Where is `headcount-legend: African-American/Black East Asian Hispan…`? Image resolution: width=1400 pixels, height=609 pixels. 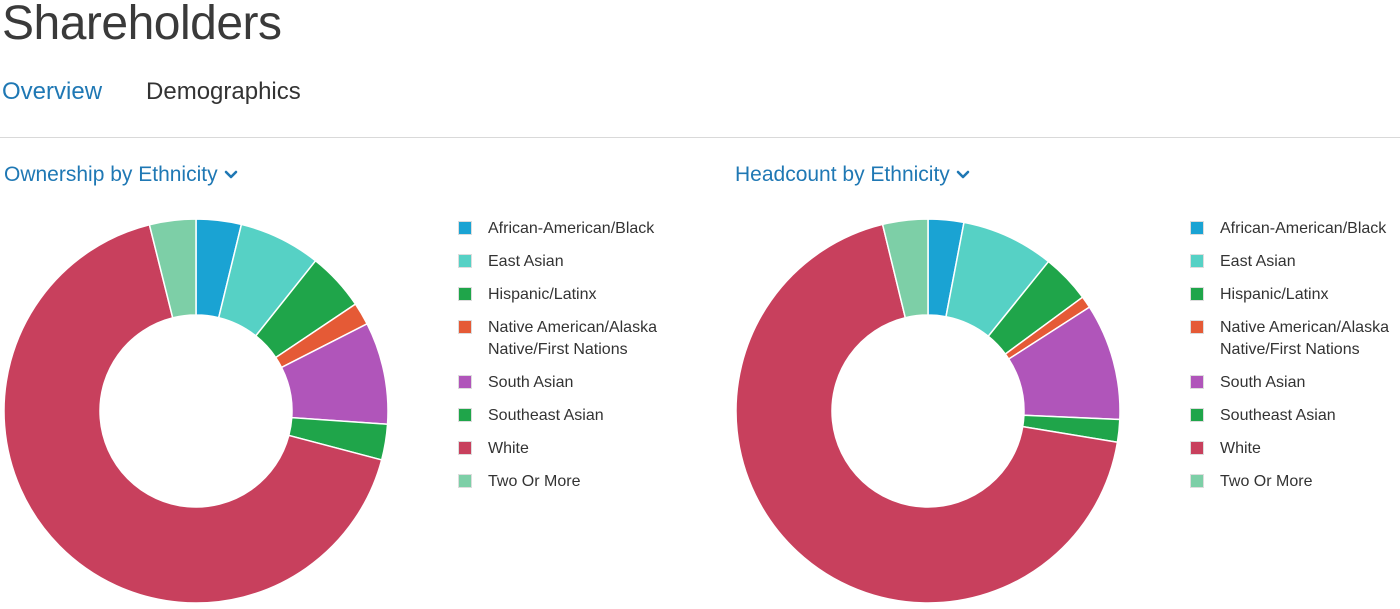
headcount-legend: African-American/Black East Asian Hispan… is located at coordinates (1295, 361).